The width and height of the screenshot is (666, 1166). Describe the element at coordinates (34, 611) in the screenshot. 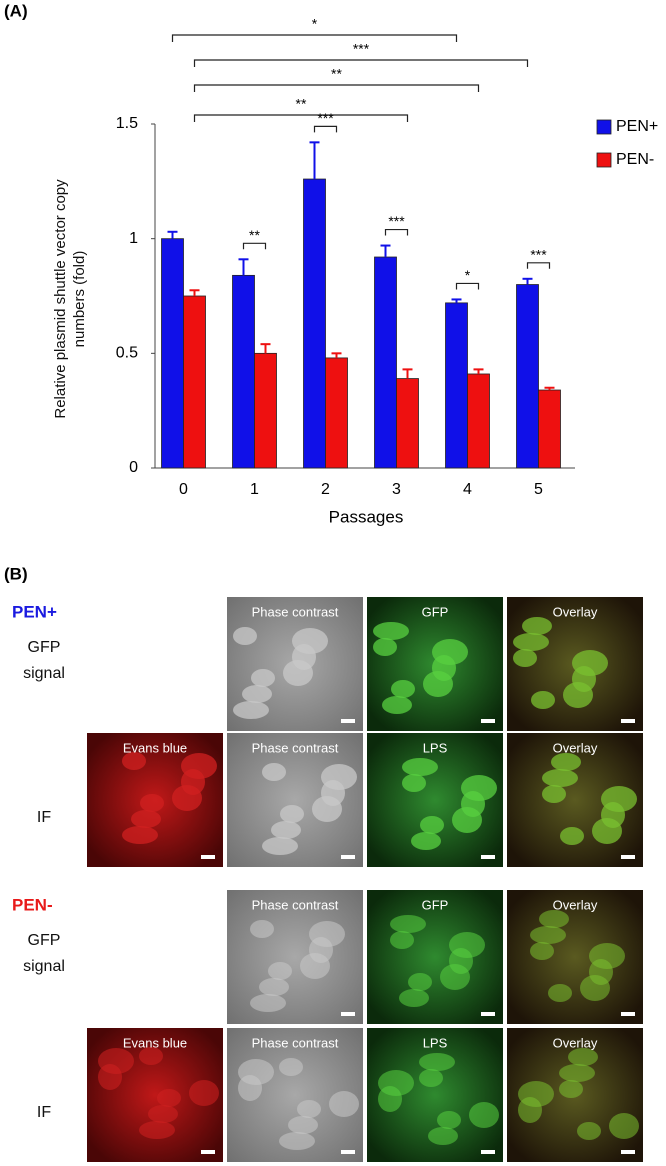

I see `group-label: PEN+` at that location.